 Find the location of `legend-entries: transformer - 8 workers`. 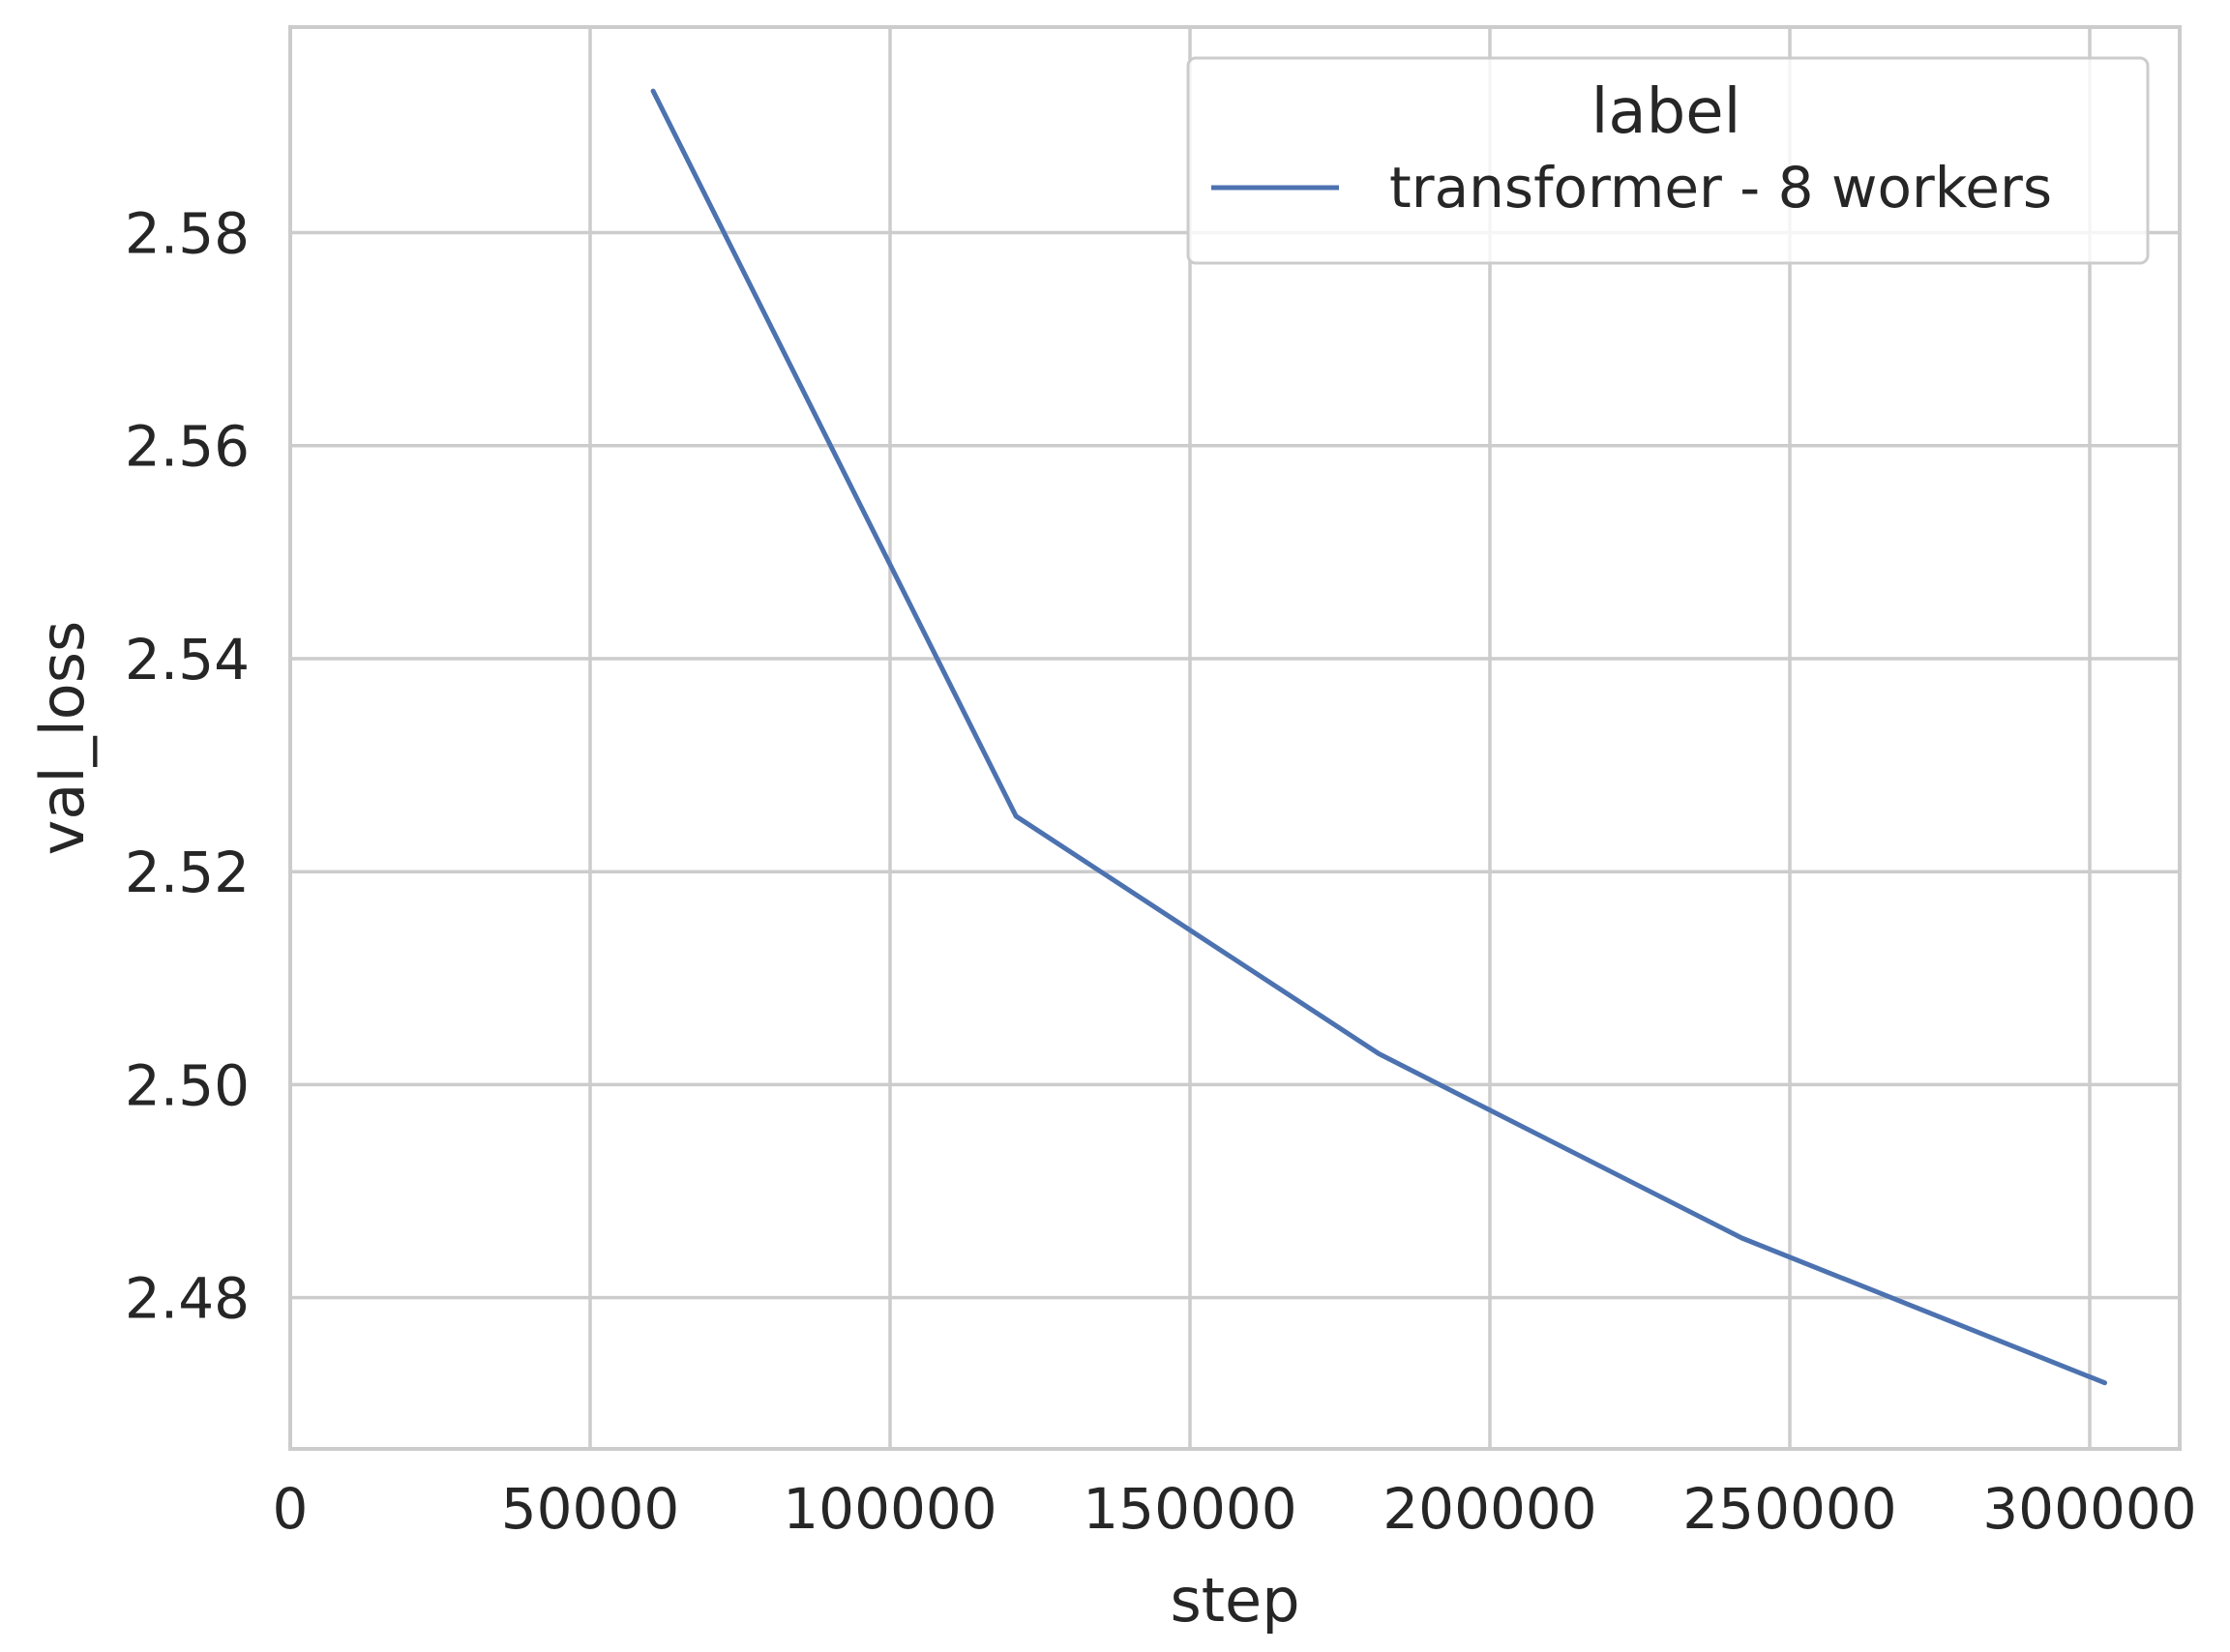

legend-entries: transformer - 8 workers is located at coordinates (1631, 188).